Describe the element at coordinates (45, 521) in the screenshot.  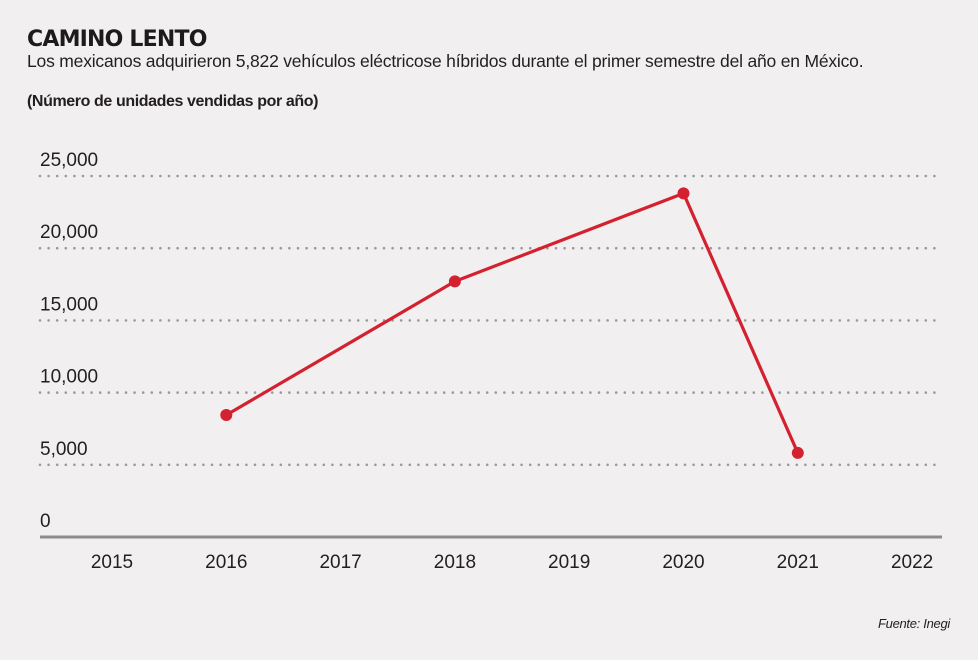
I see `y-tick-label: 0` at that location.